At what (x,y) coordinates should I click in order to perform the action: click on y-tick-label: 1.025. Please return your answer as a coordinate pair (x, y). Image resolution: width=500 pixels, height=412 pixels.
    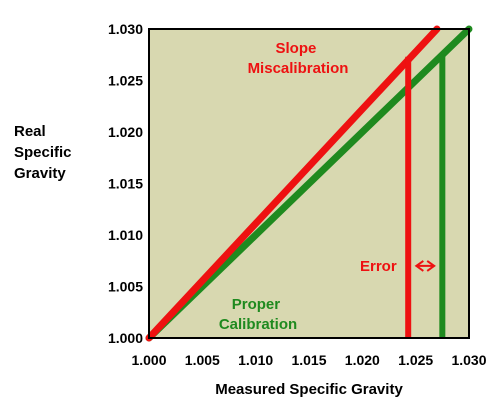
    Looking at the image, I should click on (125, 81).